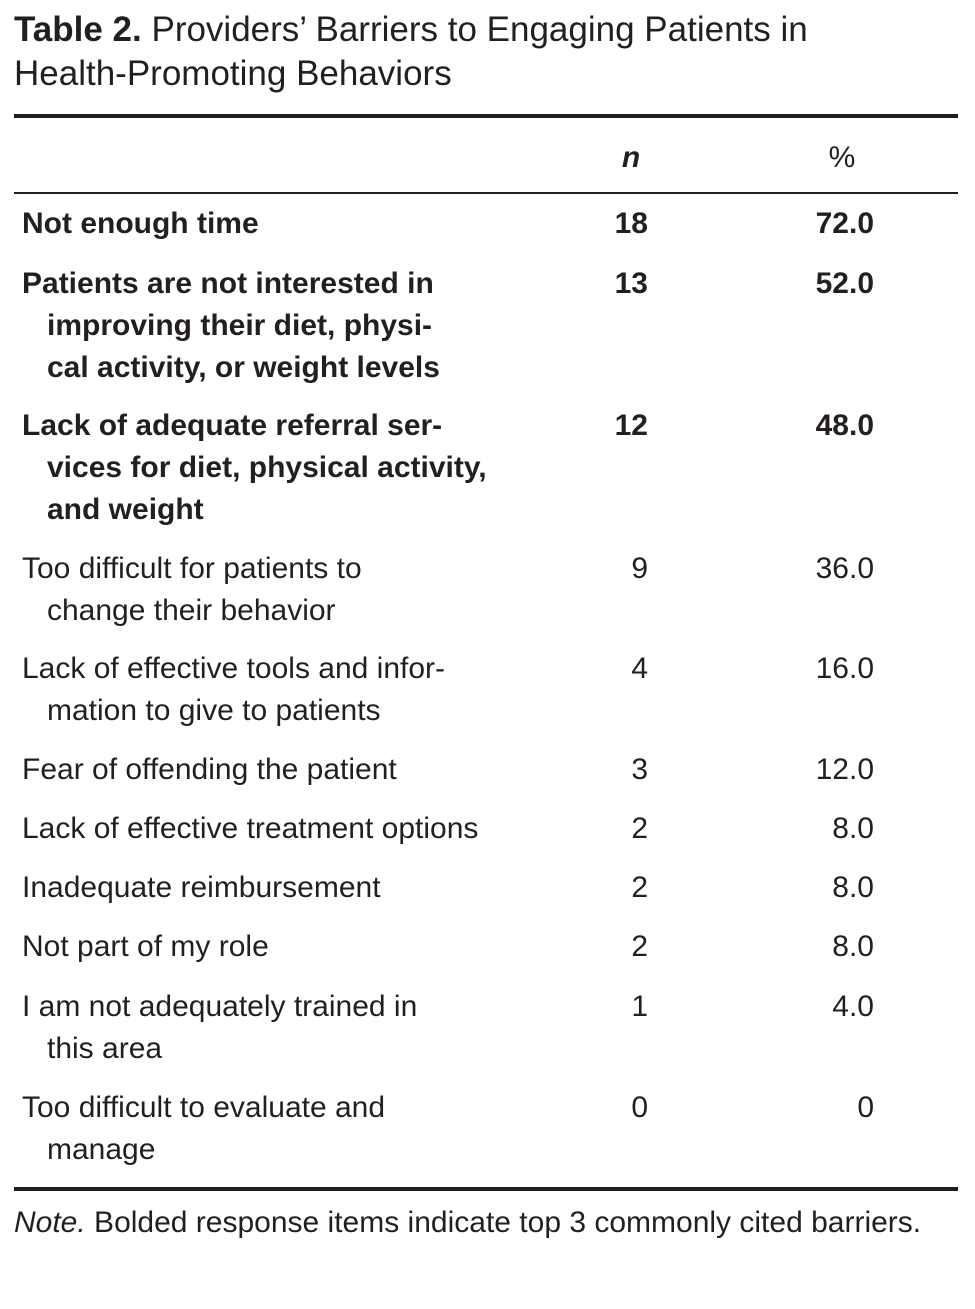 The width and height of the screenshot is (975, 1309). What do you see at coordinates (639, 769) in the screenshot?
I see `count-cell: 3` at bounding box center [639, 769].